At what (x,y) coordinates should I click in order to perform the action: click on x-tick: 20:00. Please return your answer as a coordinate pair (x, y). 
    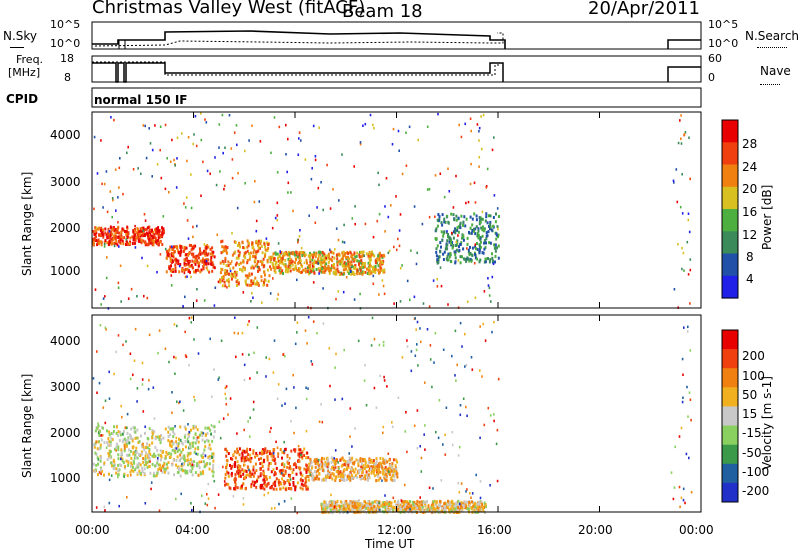
    Looking at the image, I should click on (595, 530).